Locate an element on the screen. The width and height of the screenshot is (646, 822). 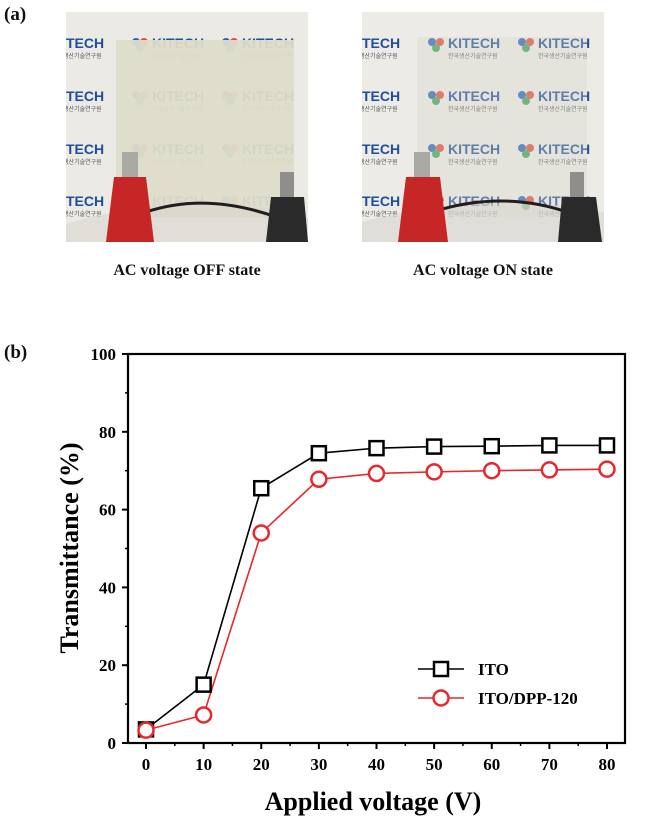
legend-item-1: ITO/DPP-120 is located at coordinates (498, 698).